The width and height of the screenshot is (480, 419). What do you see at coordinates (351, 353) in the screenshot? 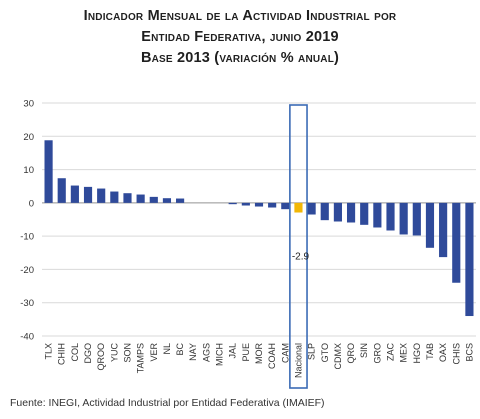
I see `x-tick-label: QRO` at bounding box center [351, 353].